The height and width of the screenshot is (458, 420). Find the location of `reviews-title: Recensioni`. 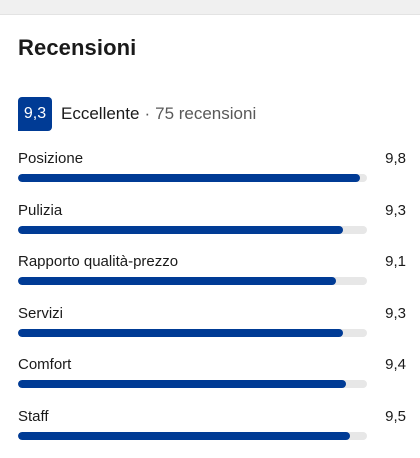

reviews-title: Recensioni is located at coordinates (77, 48).